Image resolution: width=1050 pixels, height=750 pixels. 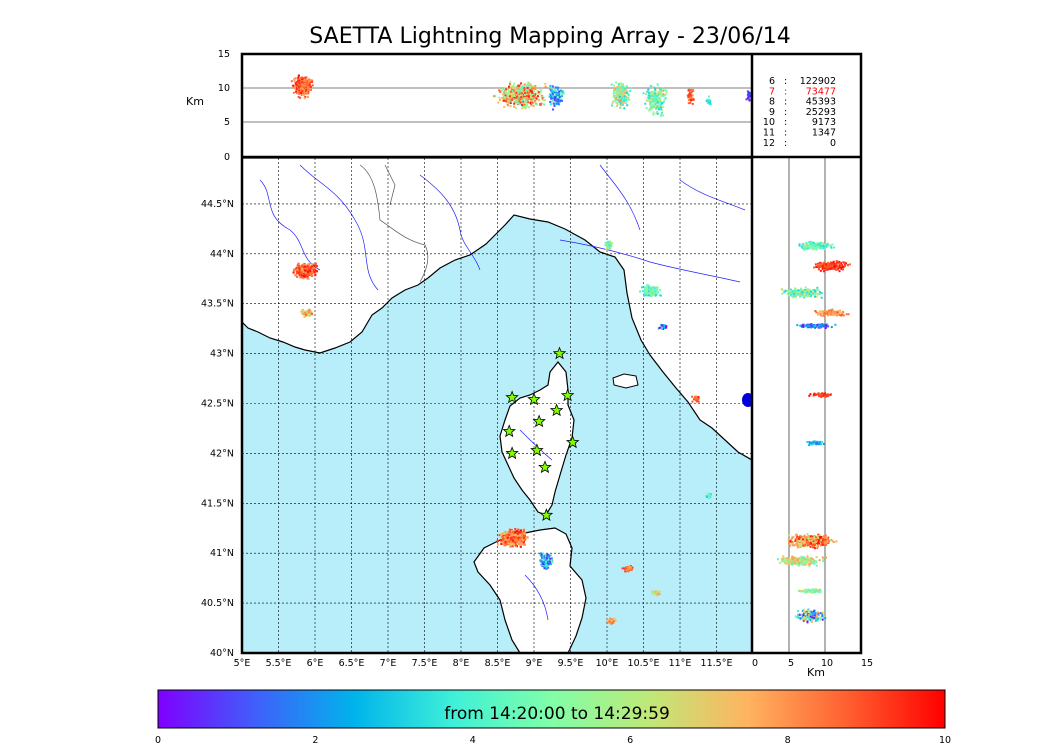 What do you see at coordinates (945, 740) in the screenshot?
I see `colorbar-tick-label: 10` at bounding box center [945, 740].